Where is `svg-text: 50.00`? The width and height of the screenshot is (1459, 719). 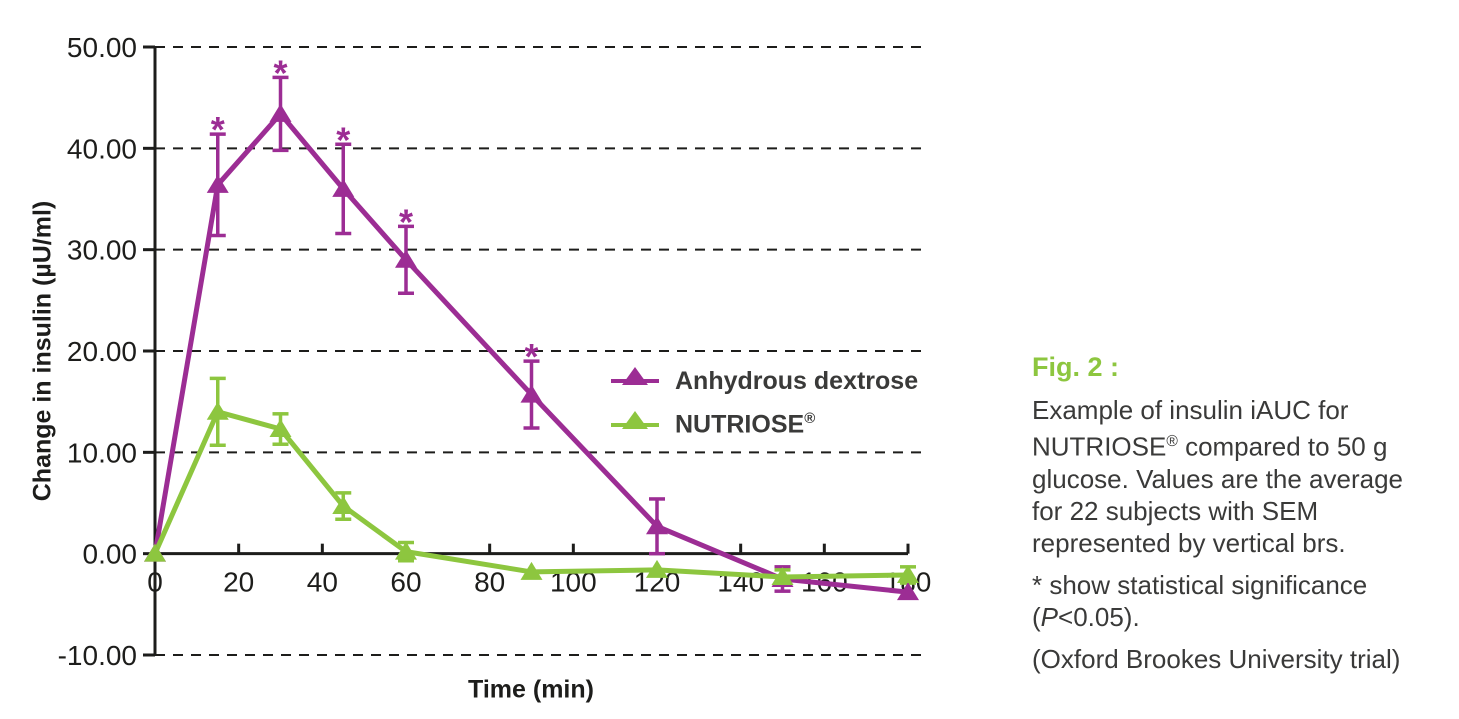
svg-text: 50.00 is located at coordinates (102, 47).